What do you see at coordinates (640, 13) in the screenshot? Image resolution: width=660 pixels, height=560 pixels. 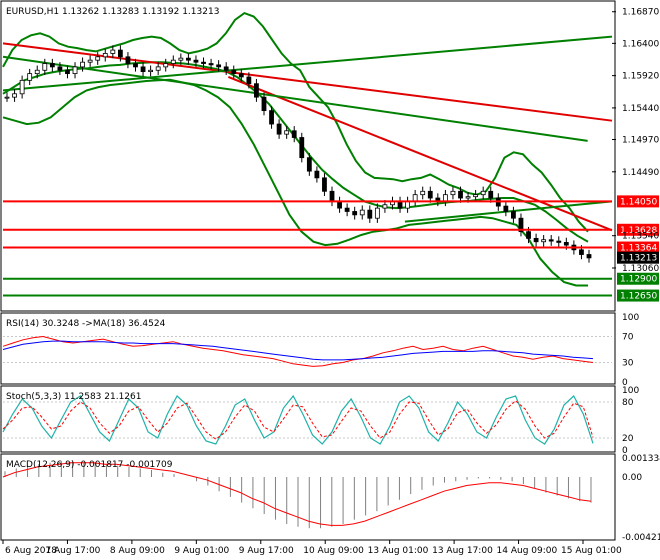 I see `price-ytick-label: 1.16870` at bounding box center [640, 13].